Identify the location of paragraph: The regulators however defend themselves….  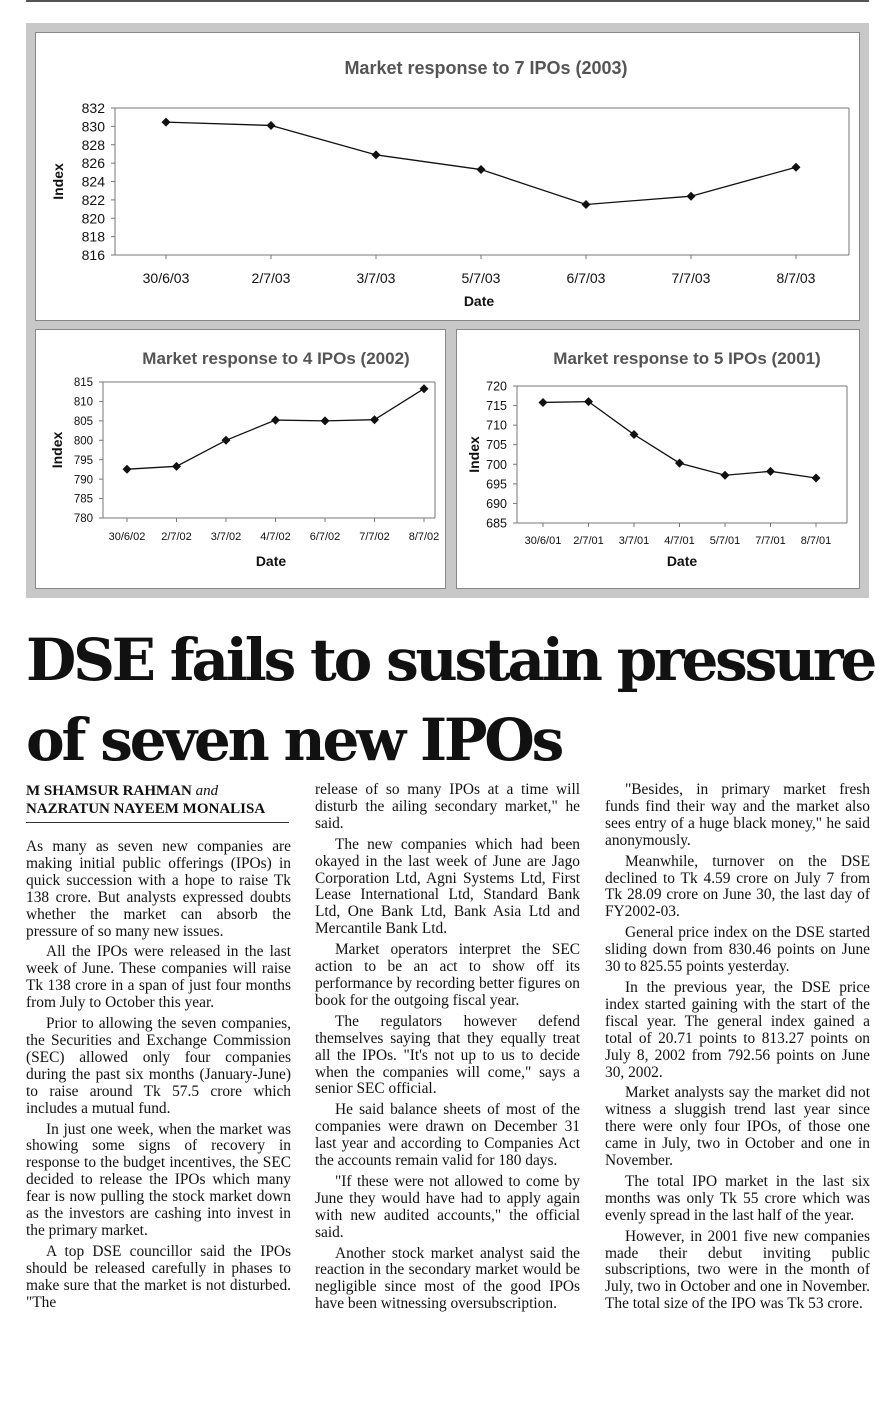
(447, 1055).